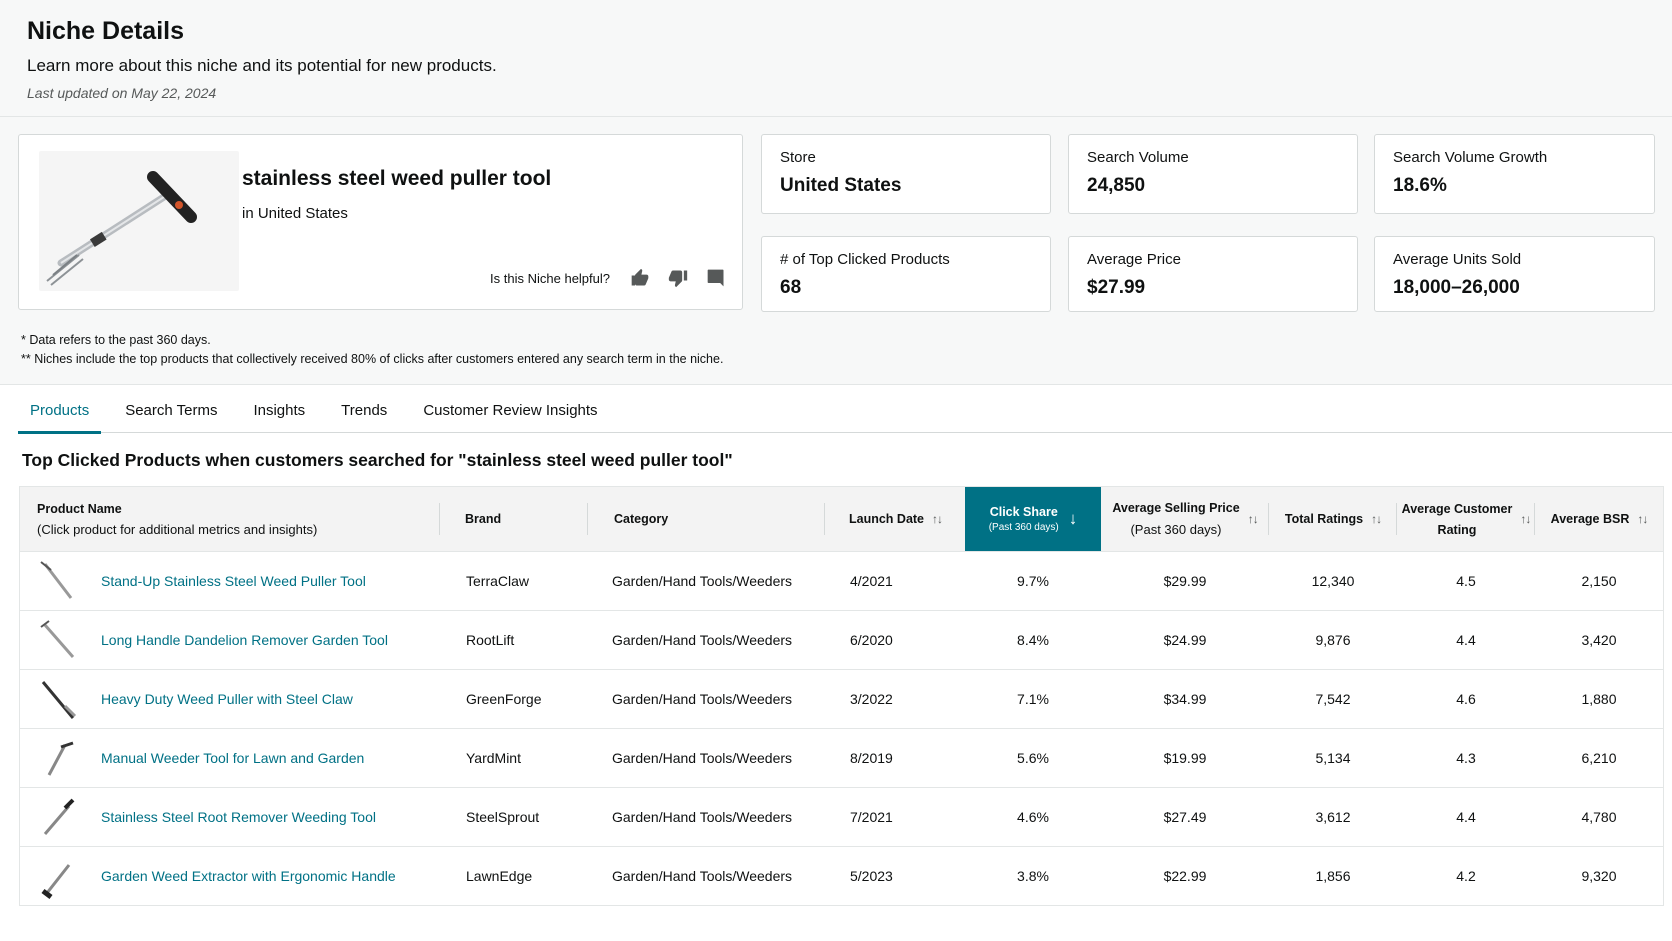 This screenshot has height=941, width=1672. I want to click on cell-launch-date: 4/2021, so click(871, 581).